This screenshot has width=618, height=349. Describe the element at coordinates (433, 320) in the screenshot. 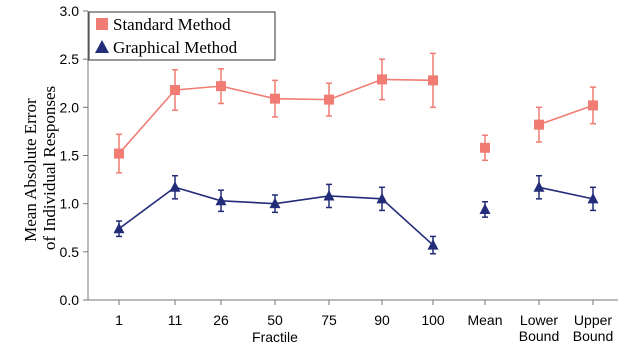

I see `x-tick-label: 100` at that location.